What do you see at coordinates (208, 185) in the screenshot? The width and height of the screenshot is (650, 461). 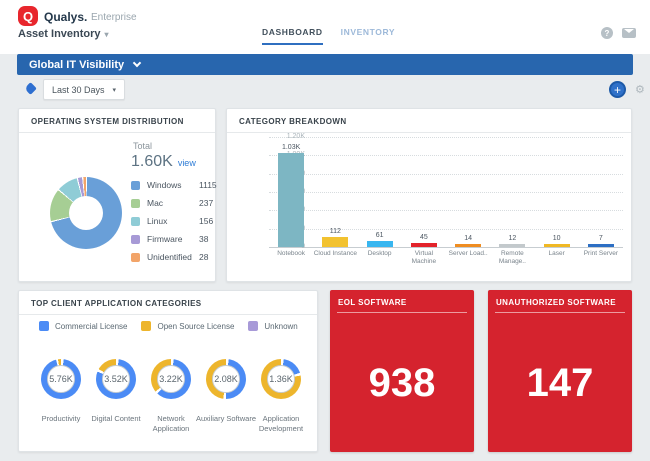 I see `legend-value: 1115` at bounding box center [208, 185].